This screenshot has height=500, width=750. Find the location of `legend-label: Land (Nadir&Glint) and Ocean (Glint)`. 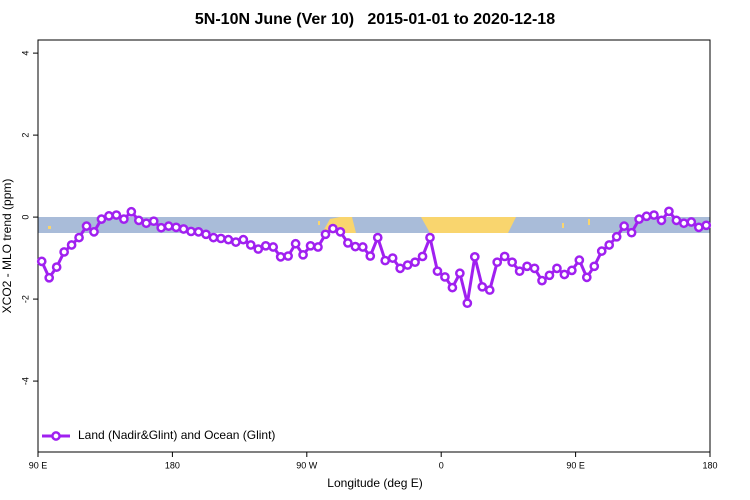

legend-label: Land (Nadir&Glint) and Ocean (Glint) is located at coordinates (176, 435).